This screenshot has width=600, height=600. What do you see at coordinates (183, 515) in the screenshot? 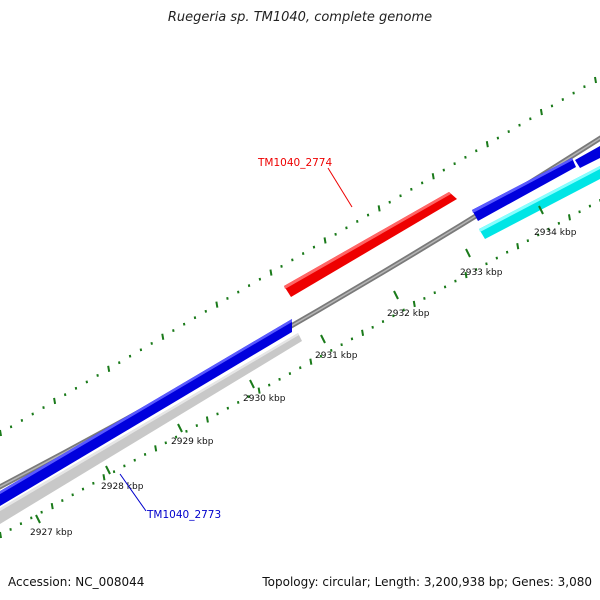
I see `gene-label-tm1040-2773: TM1040_2773` at bounding box center [183, 515].